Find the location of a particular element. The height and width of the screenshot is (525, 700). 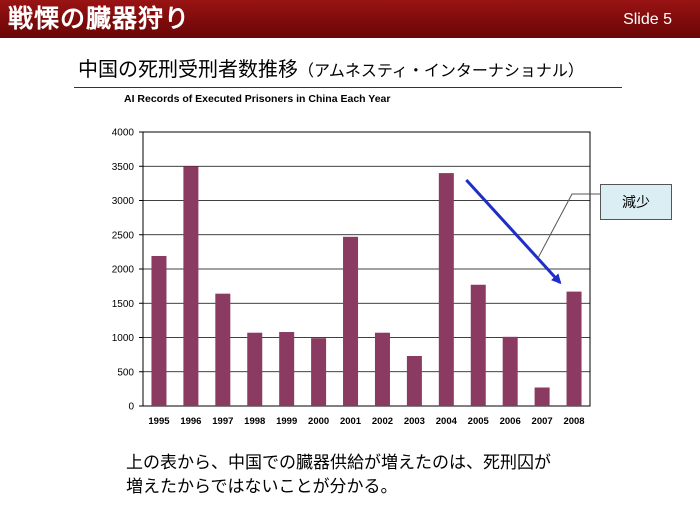

x-tick-label: 2002 is located at coordinates (382, 421).